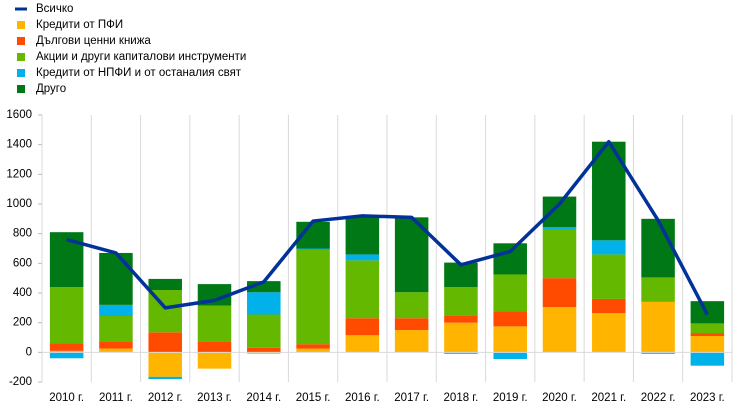 Image resolution: width=742 pixels, height=411 pixels. What do you see at coordinates (411, 398) in the screenshot?
I see `x-tick-label: 2017 г.` at bounding box center [411, 398].